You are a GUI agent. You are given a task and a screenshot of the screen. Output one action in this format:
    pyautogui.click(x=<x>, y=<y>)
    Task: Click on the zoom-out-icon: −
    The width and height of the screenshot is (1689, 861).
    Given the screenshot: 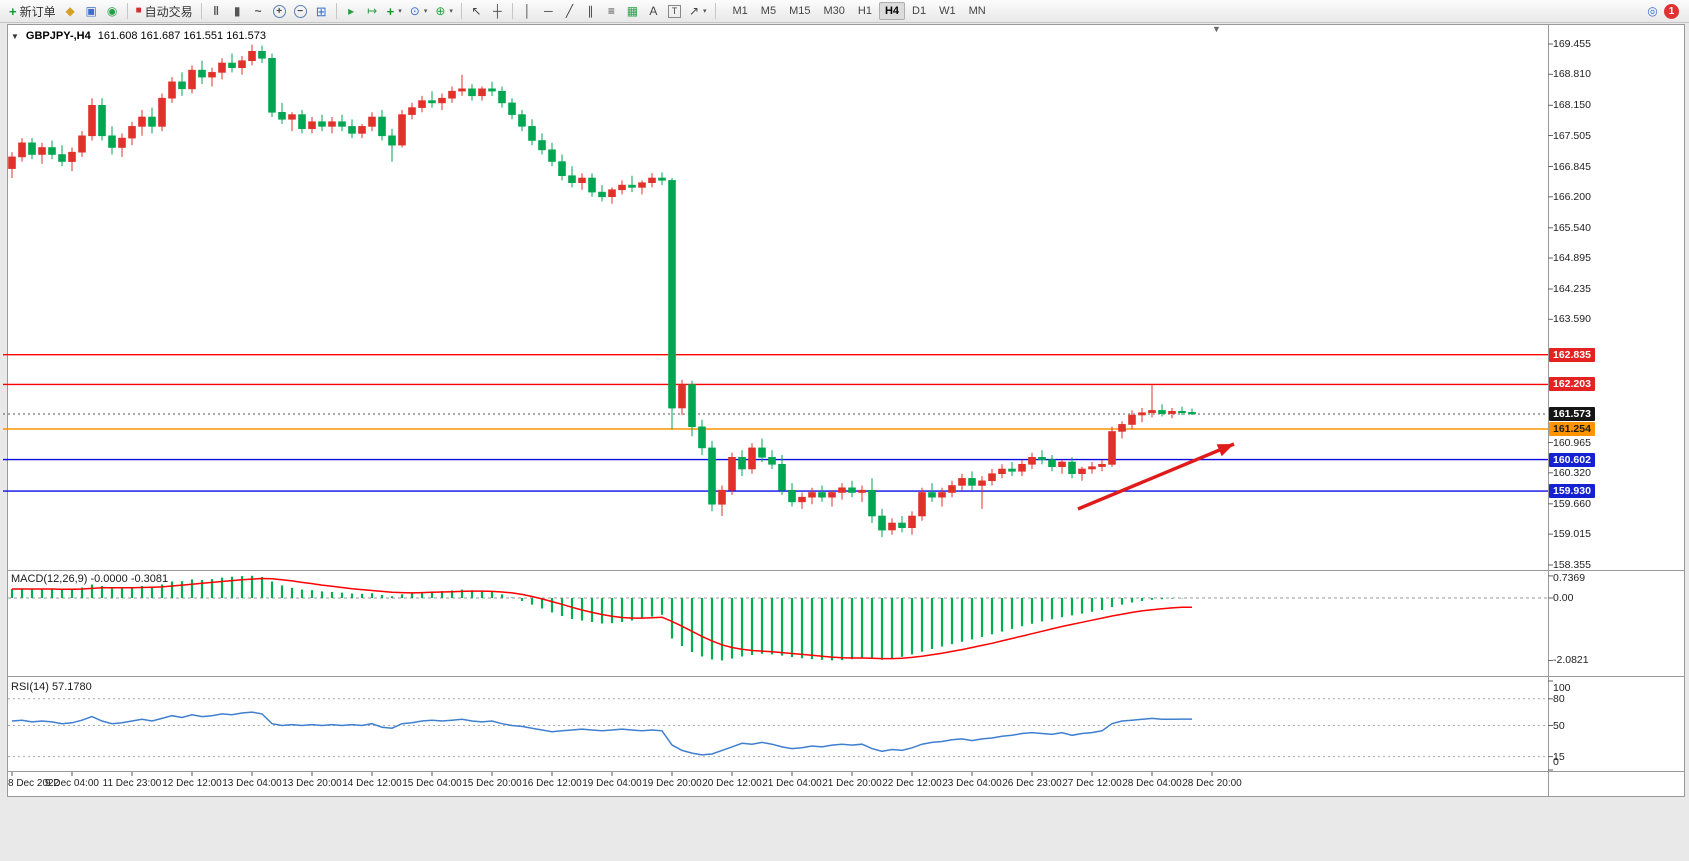 What is the action you would take?
    pyautogui.click(x=300, y=11)
    